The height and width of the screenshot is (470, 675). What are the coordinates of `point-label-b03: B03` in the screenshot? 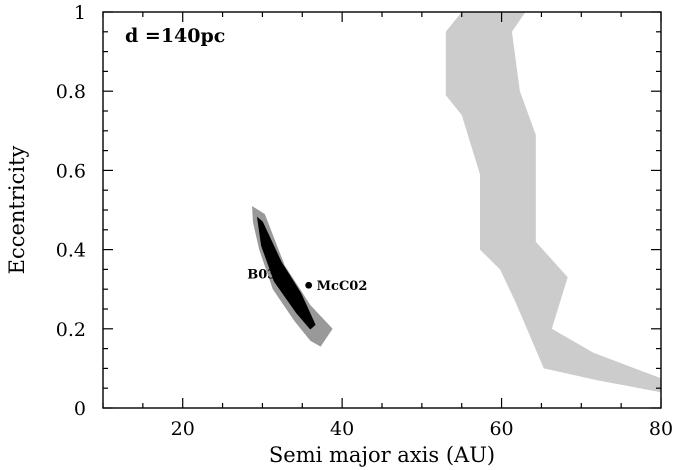 It's located at (261, 274).